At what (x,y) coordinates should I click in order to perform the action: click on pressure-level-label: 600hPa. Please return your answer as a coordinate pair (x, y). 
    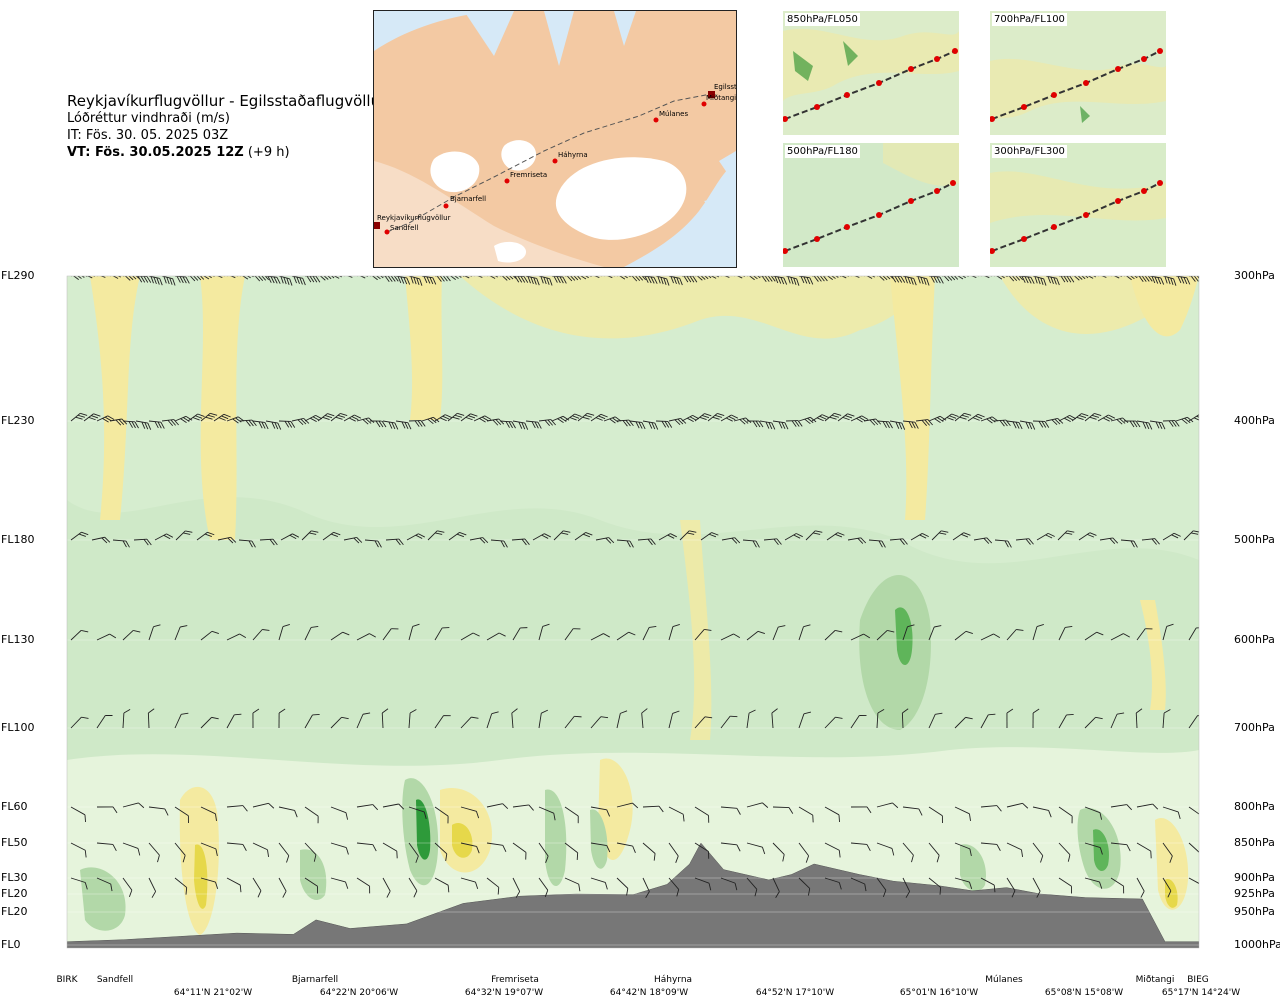
    Looking at the image, I should click on (1254, 639).